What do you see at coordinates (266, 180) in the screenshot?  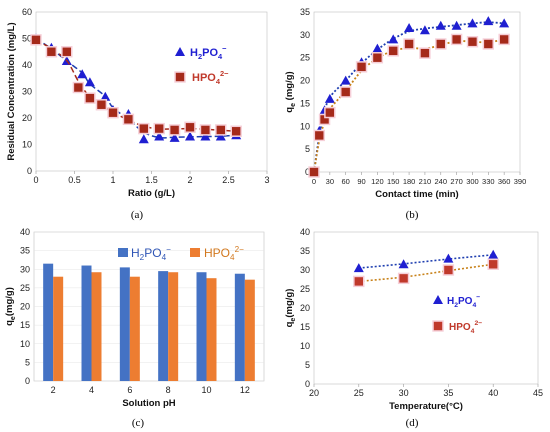 I see `x-tick-label: 3` at bounding box center [266, 180].